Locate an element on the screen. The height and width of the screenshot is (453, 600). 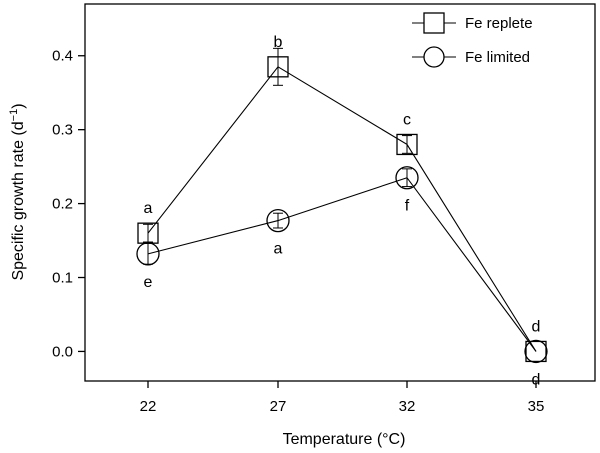
legend-item: Fe replete is located at coordinates (472, 23).